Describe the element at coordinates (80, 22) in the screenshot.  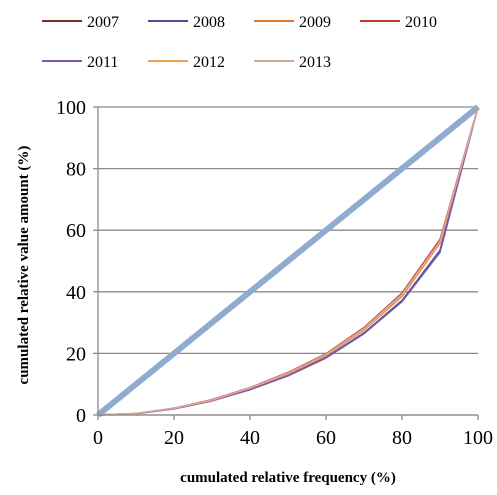
I see `legend-item-2007: 2007` at that location.